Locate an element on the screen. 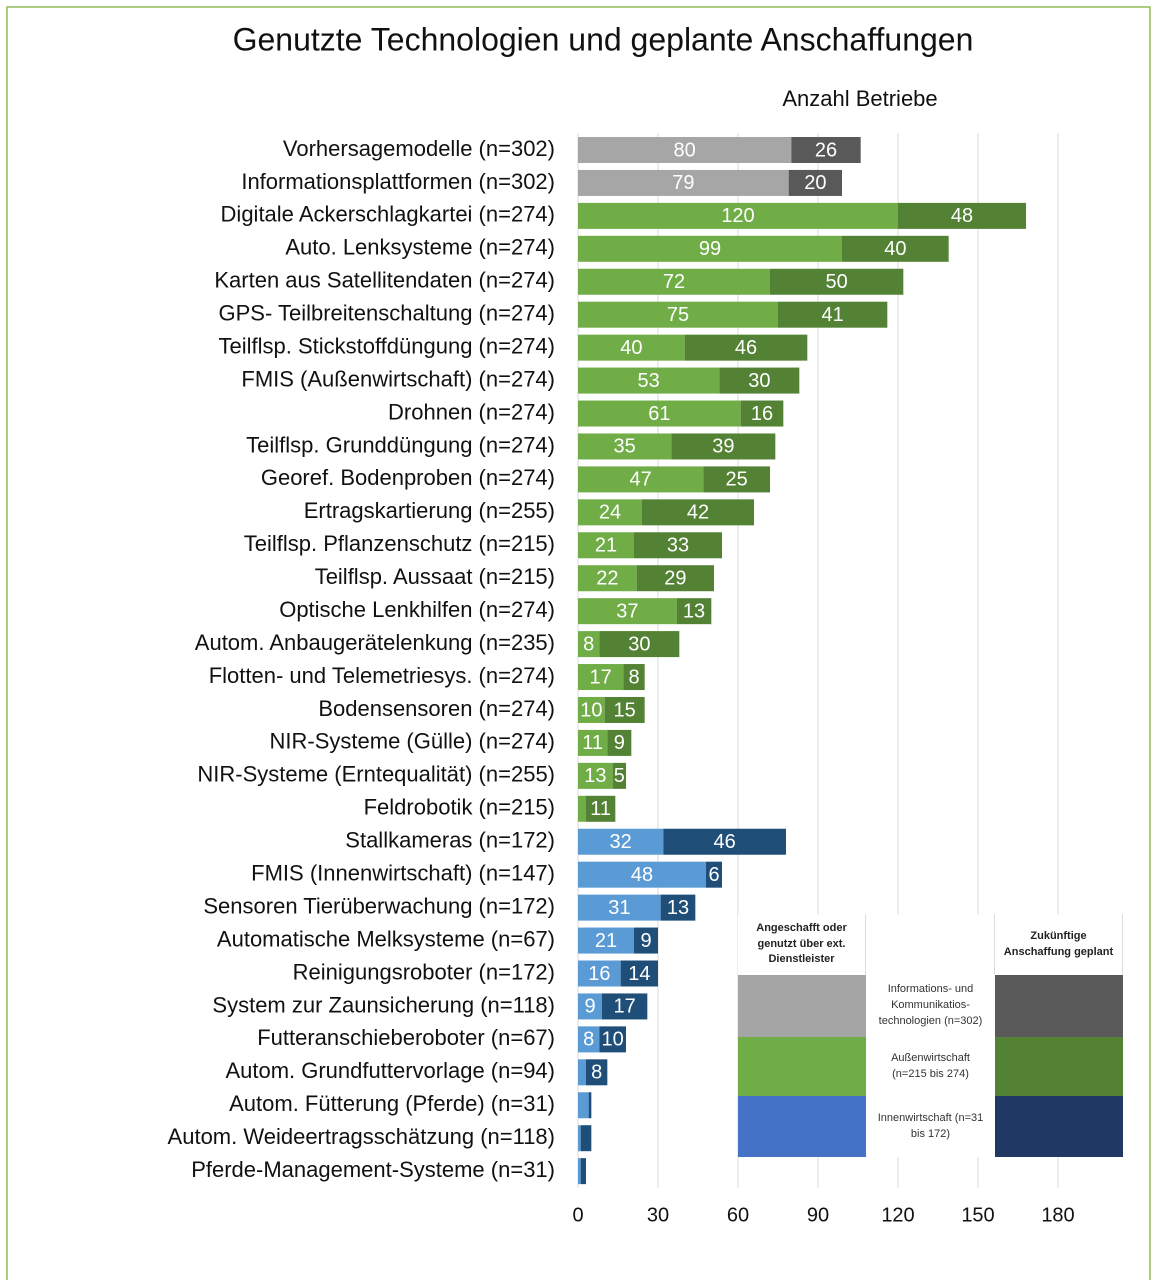 The height and width of the screenshot is (1280, 1157). value-label: 24 is located at coordinates (610, 513).